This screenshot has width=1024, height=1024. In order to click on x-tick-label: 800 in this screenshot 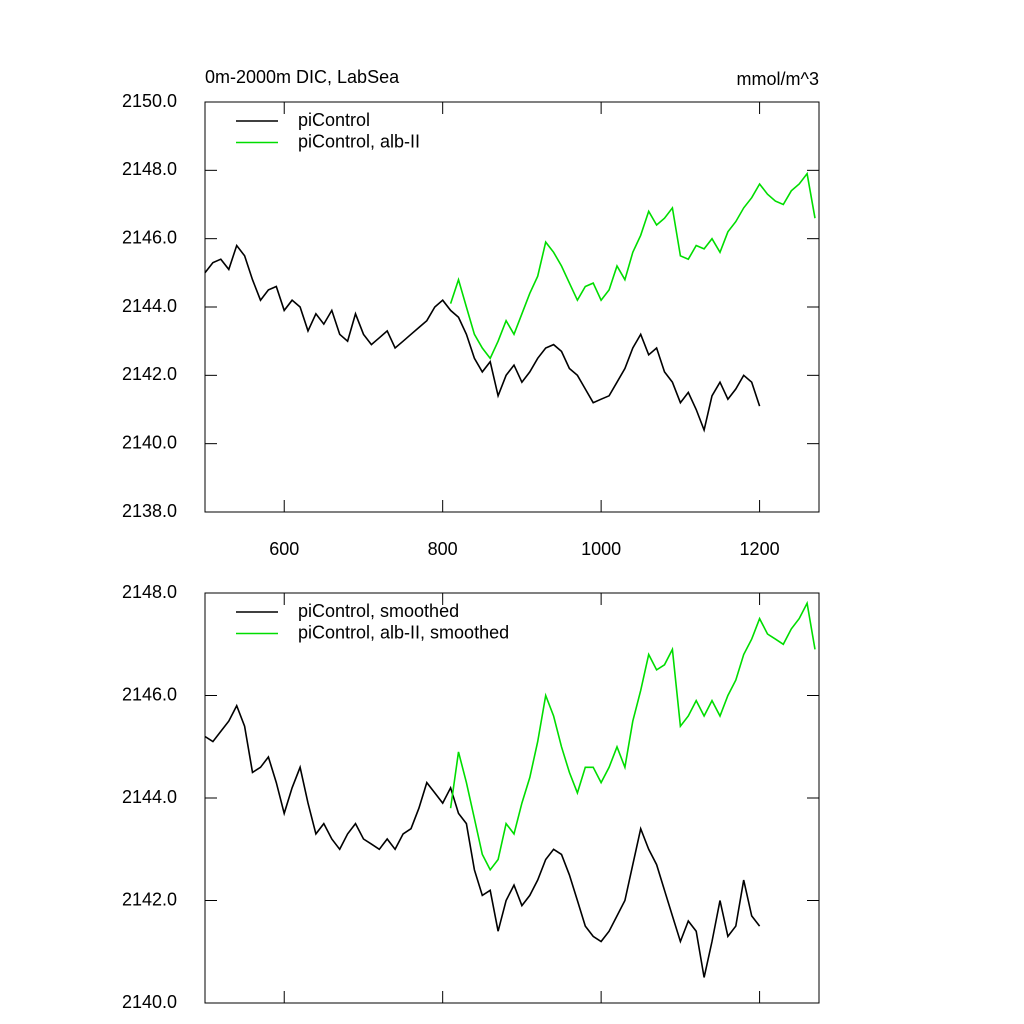, I will do `click(443, 549)`.